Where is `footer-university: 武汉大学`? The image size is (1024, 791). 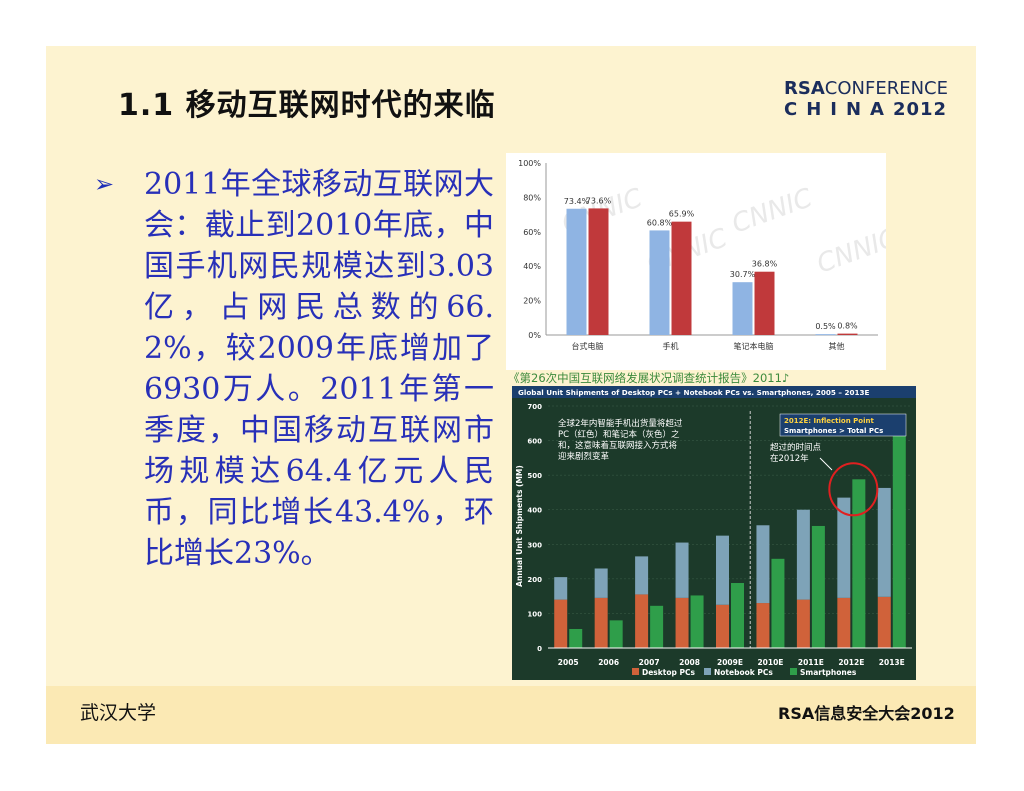
footer-university: 武汉大学 is located at coordinates (118, 713).